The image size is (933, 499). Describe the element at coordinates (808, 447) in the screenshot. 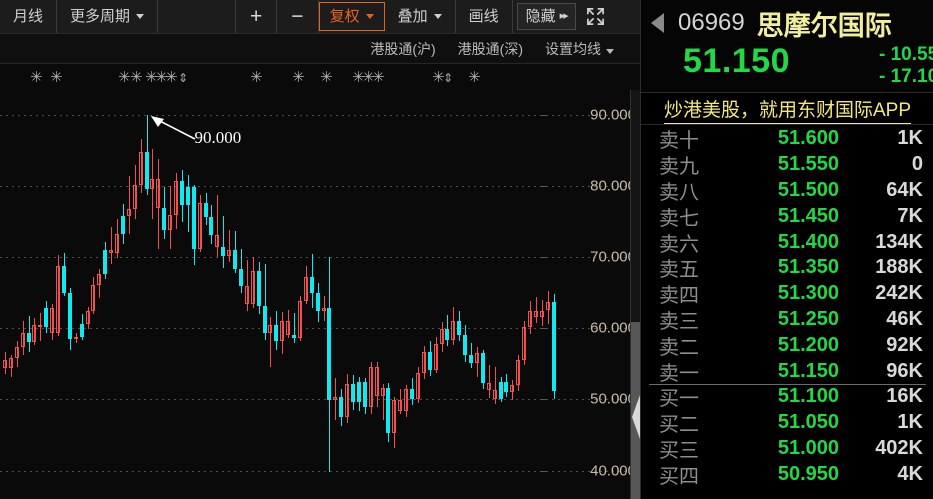

I see `order-book-price: 51.000` at that location.